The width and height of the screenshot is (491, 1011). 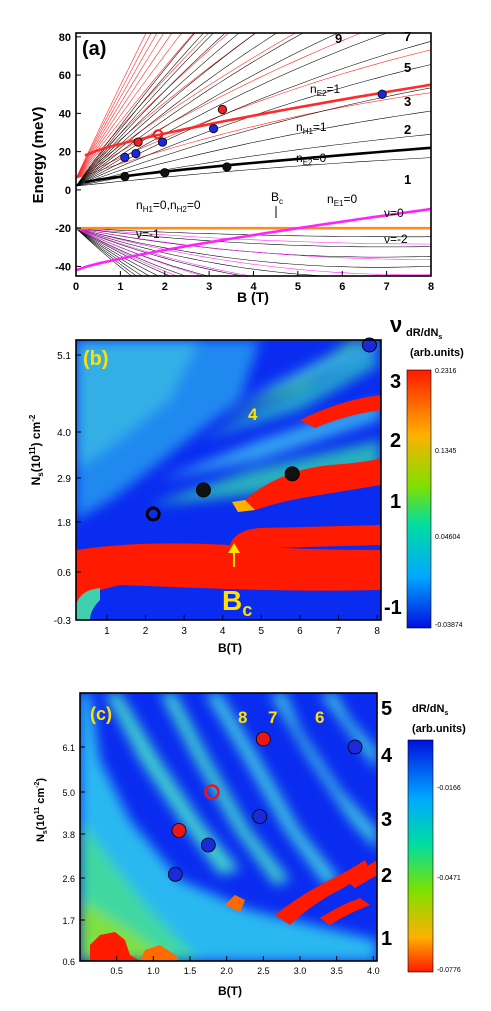 What do you see at coordinates (168, 206) in the screenshot?
I see `label-nH1-nH2: nH1=0,nH2=0` at bounding box center [168, 206].